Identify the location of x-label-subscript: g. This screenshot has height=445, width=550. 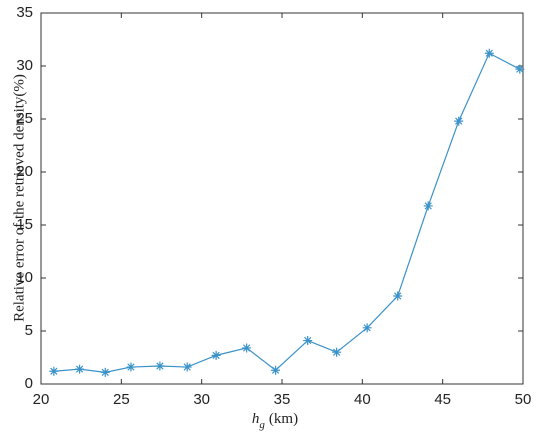
(262, 425).